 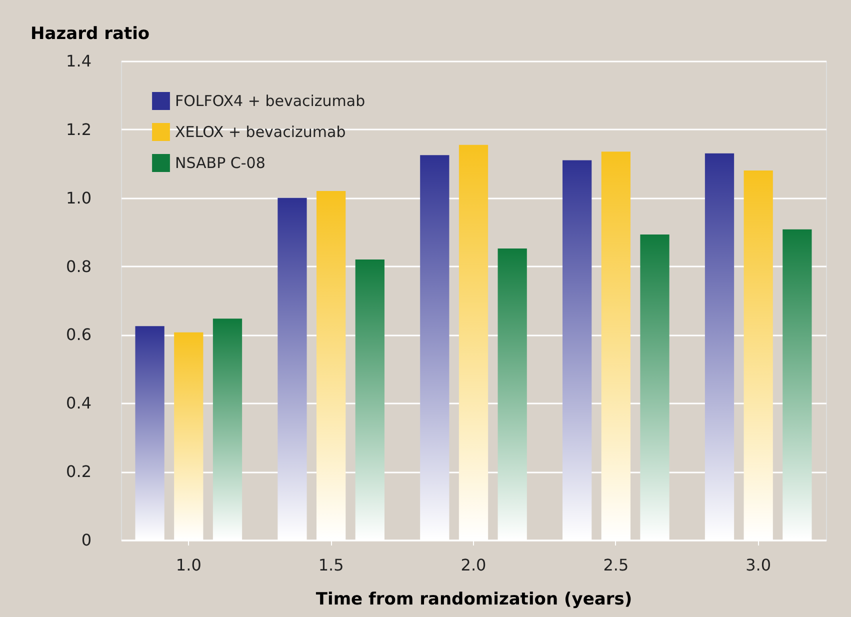 I want to click on y-tick-label: 1.2, so click(x=79, y=129).